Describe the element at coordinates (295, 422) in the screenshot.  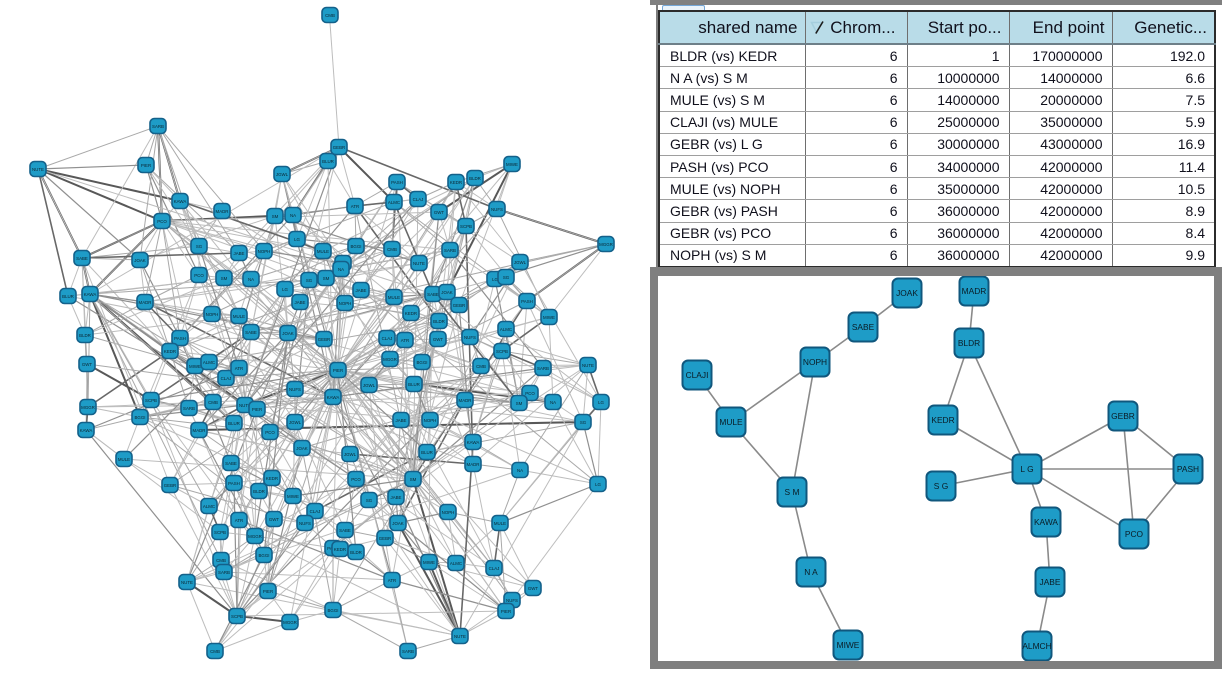
I see `svg-text: JGWL` at that location.